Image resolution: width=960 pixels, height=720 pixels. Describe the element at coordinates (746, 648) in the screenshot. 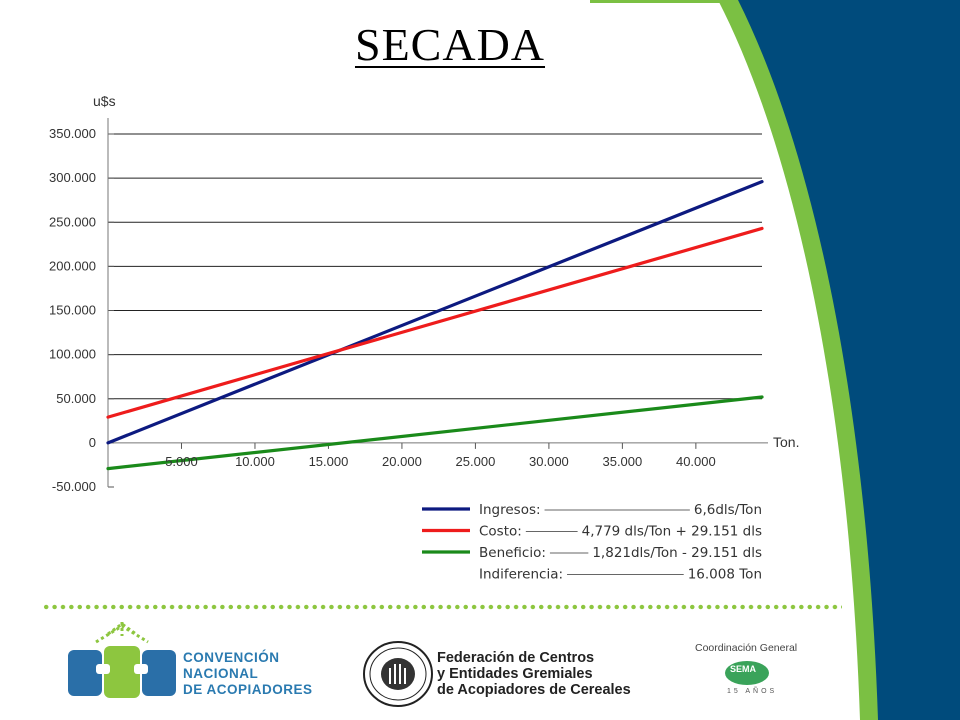

I see `coordinacion-label: Coordinación General` at that location.